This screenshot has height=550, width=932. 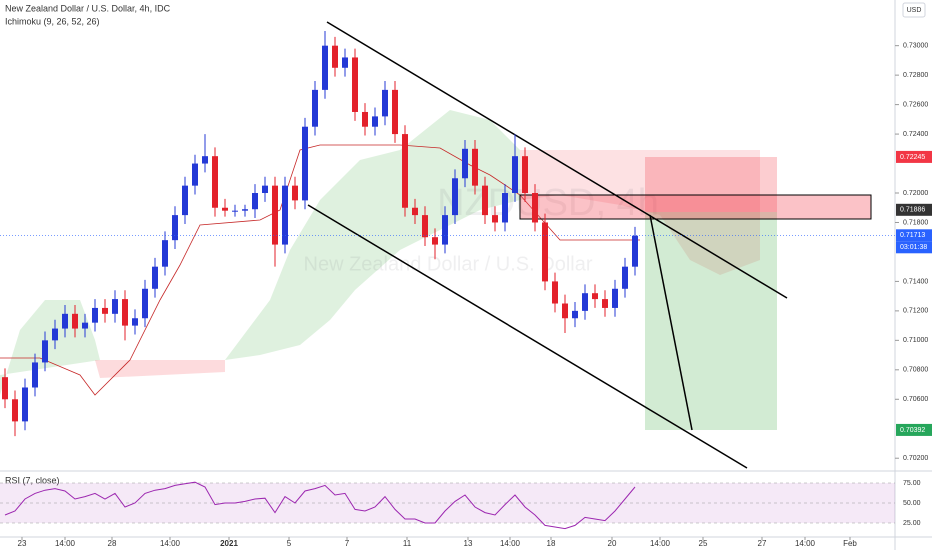 I want to click on watermark: NZDUSD, 4h, so click(x=548, y=203).